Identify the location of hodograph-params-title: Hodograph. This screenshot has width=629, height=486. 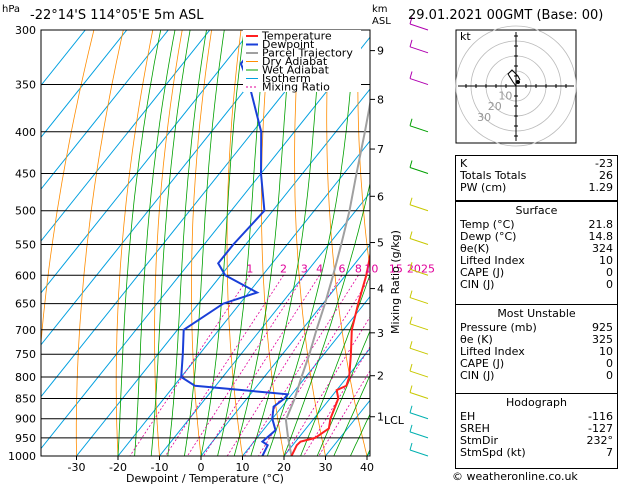
(536, 402).